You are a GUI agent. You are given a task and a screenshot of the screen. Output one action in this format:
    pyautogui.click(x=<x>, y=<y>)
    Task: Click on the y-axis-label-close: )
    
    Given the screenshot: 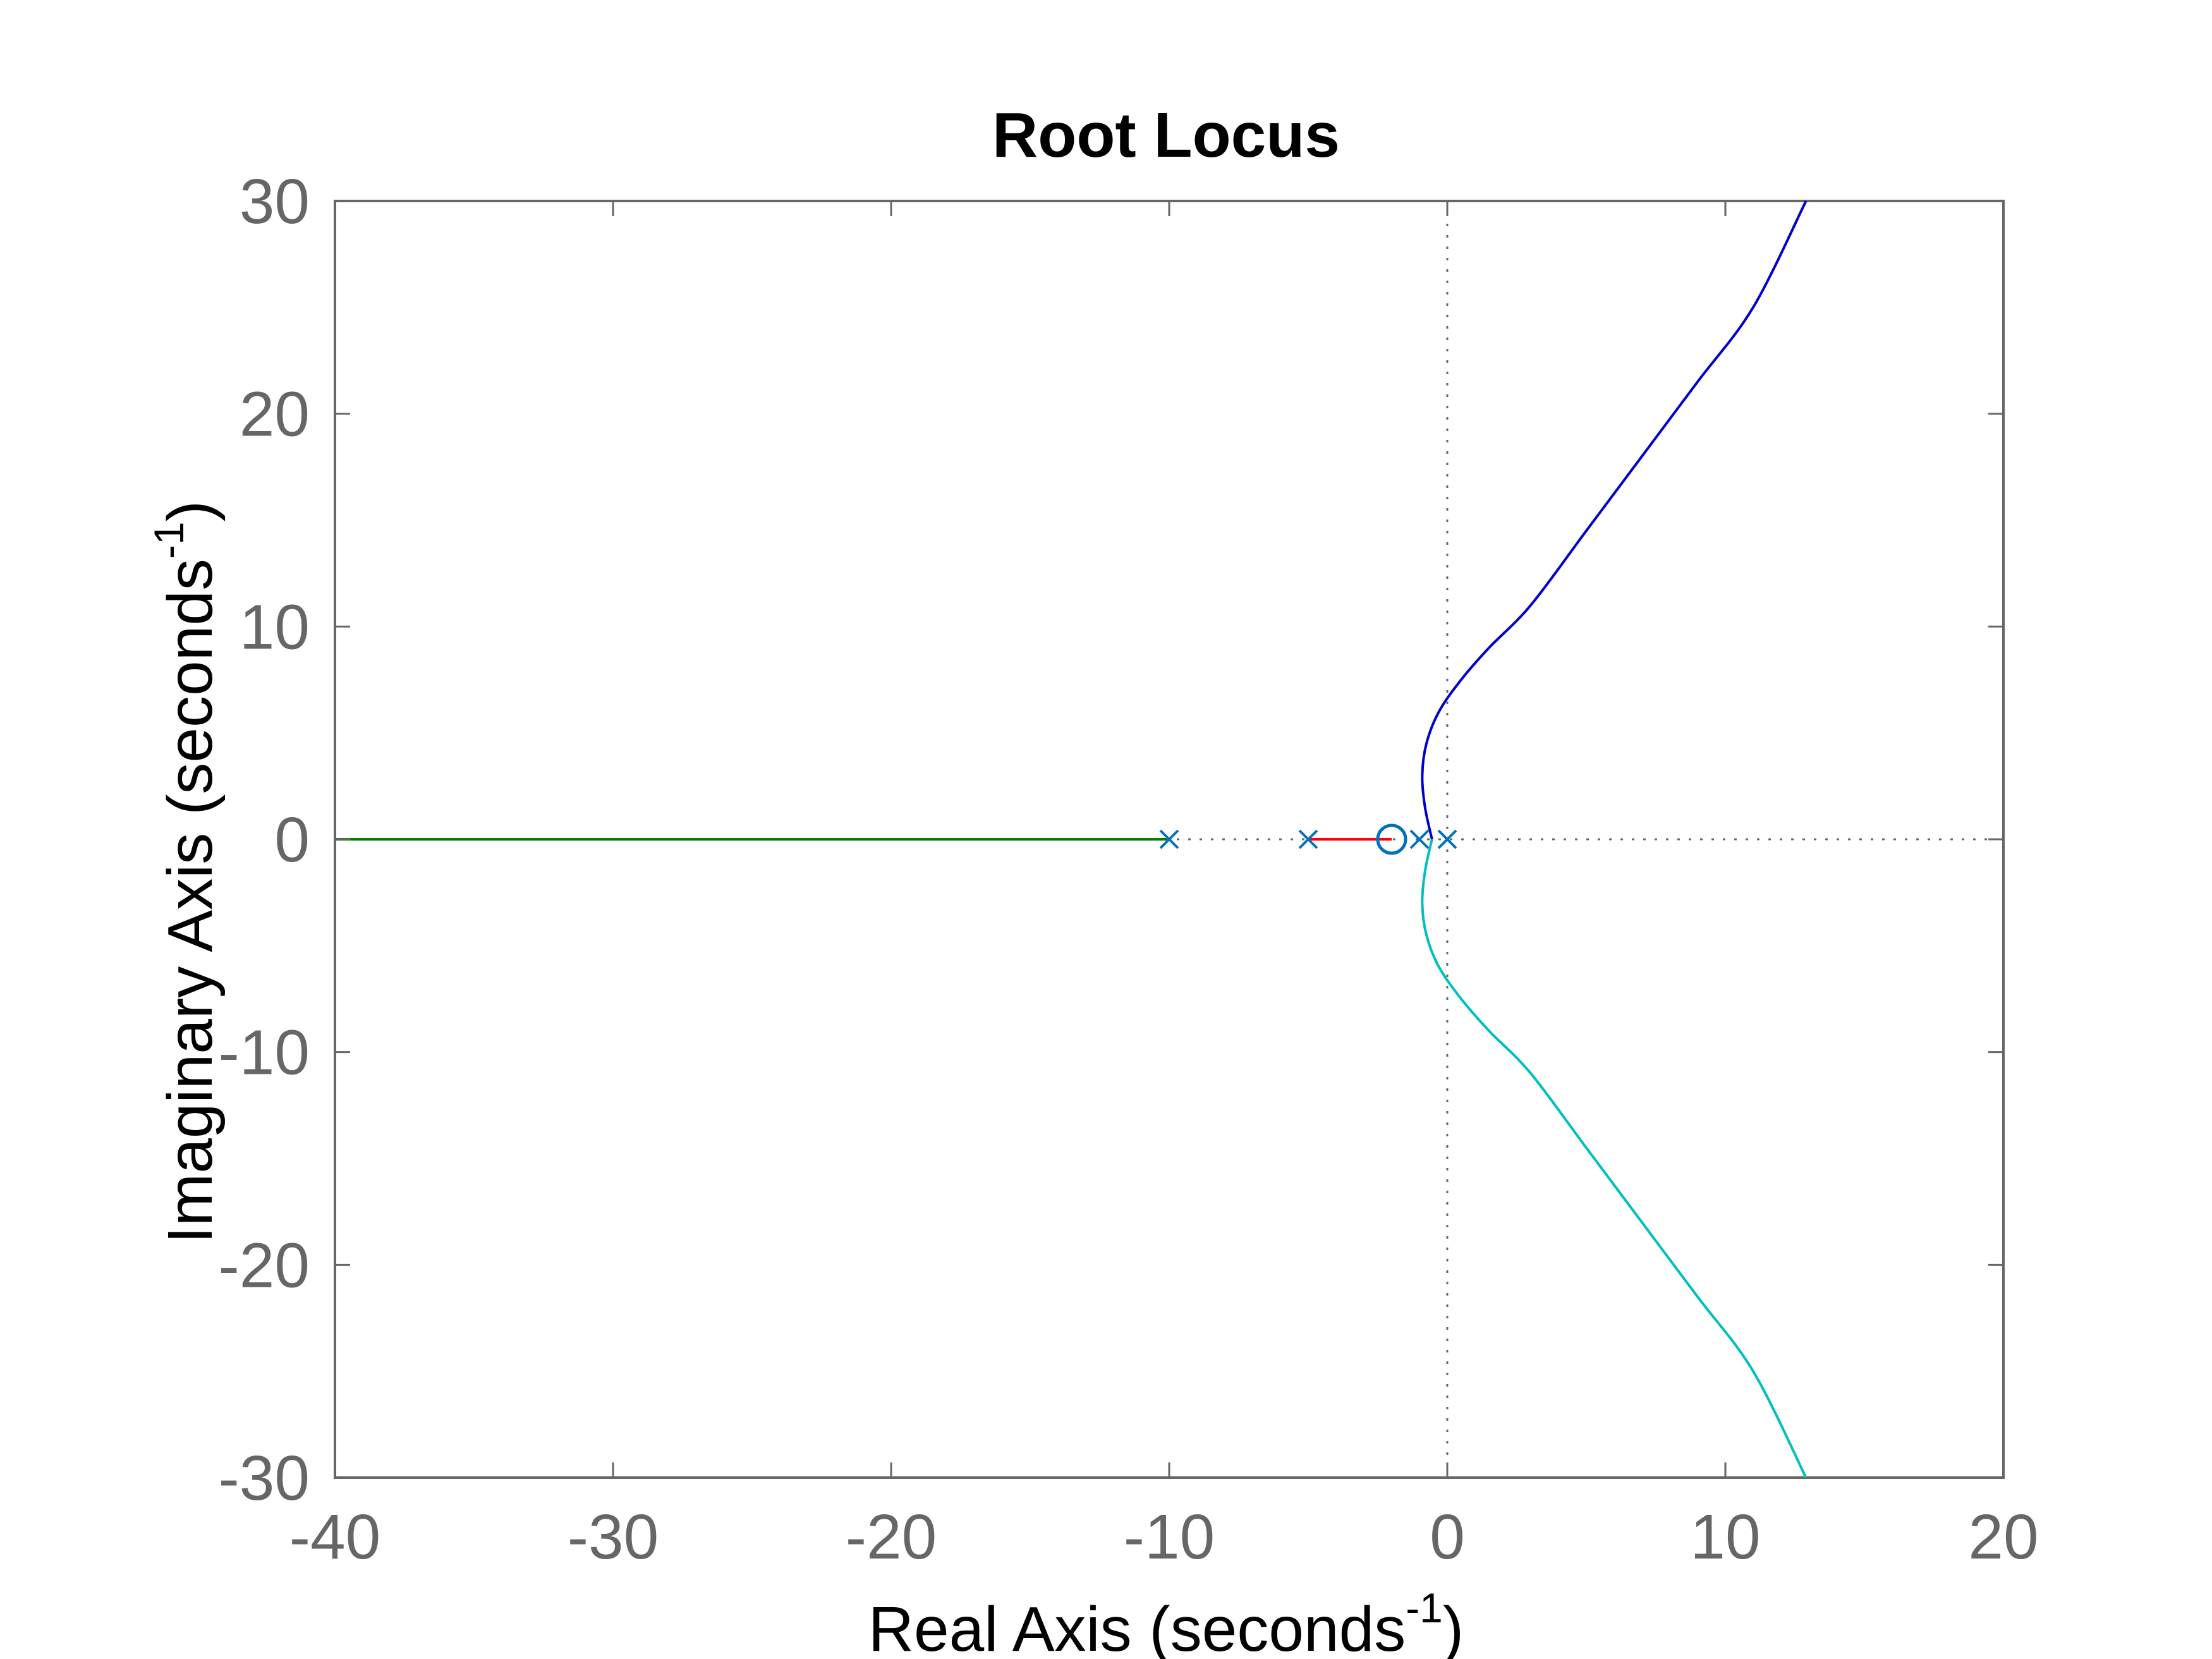 What is the action you would take?
    pyautogui.click(x=191, y=511)
    